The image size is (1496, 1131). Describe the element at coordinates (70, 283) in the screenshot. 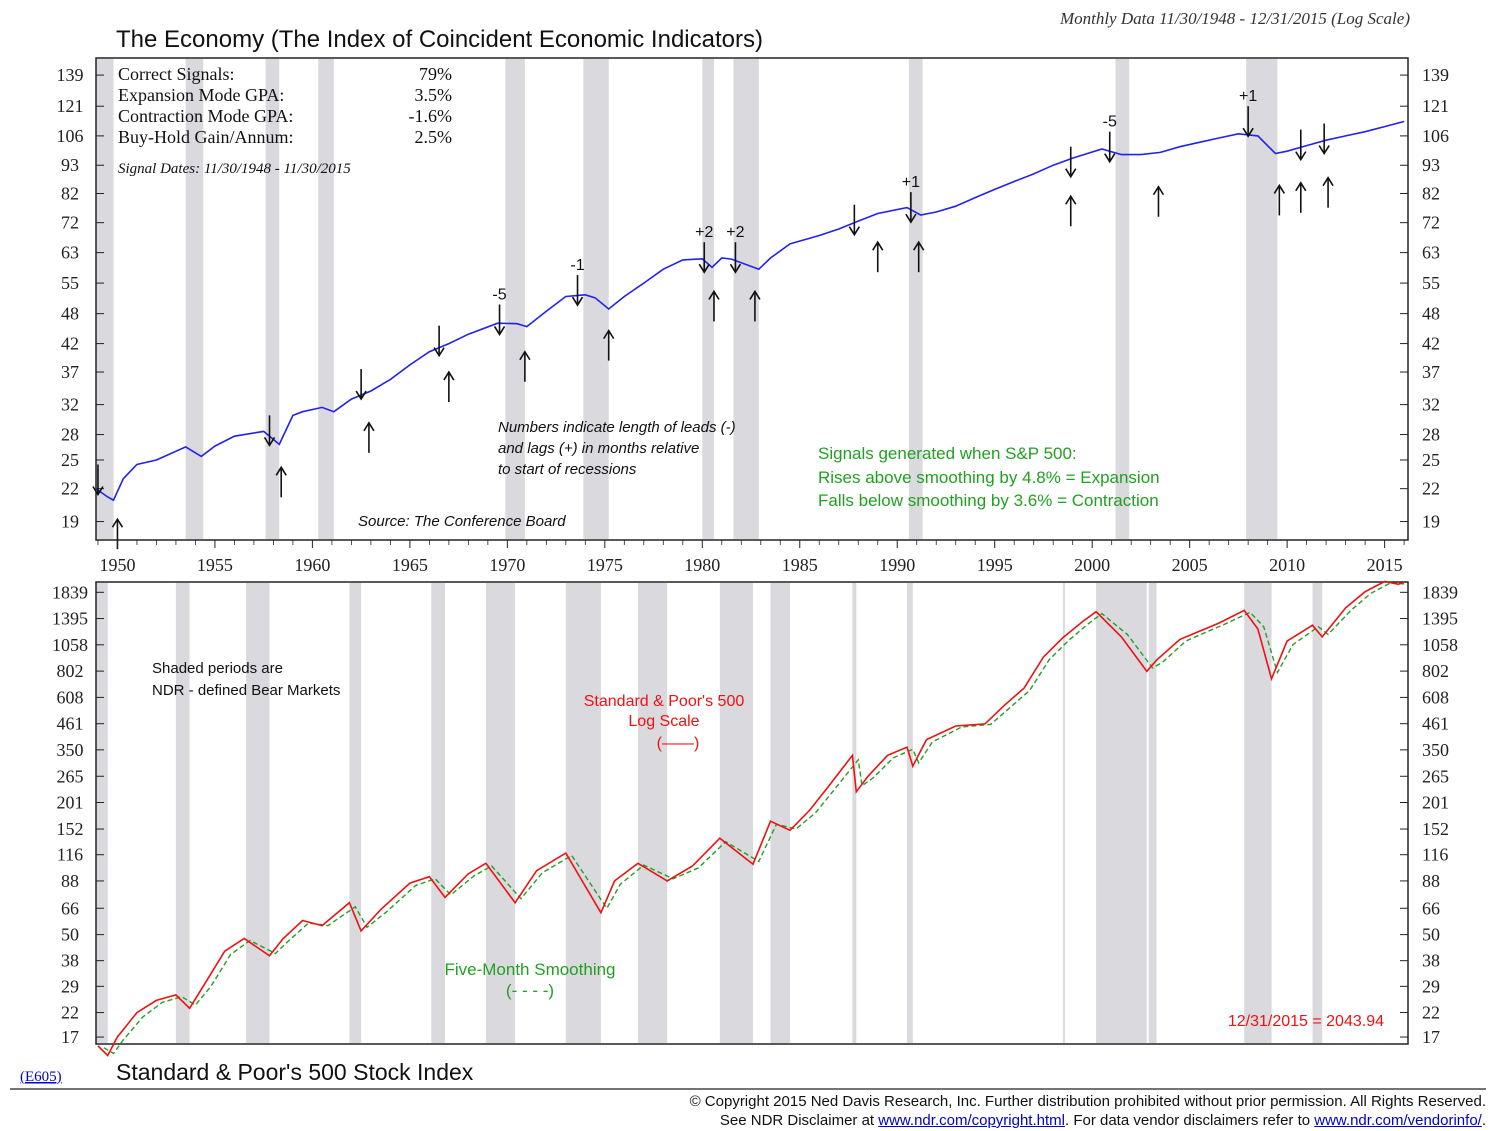

I see `economy-y-tick-label-left: 55` at that location.